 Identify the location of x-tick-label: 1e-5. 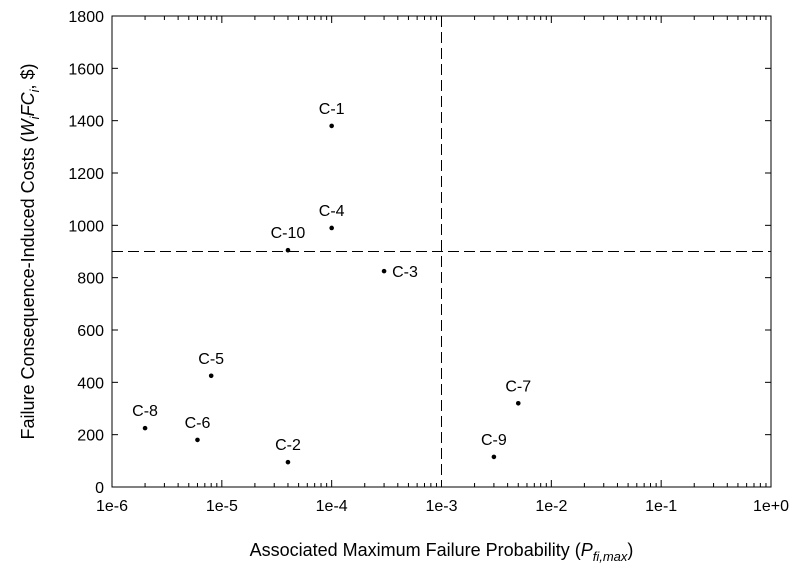
(222, 506).